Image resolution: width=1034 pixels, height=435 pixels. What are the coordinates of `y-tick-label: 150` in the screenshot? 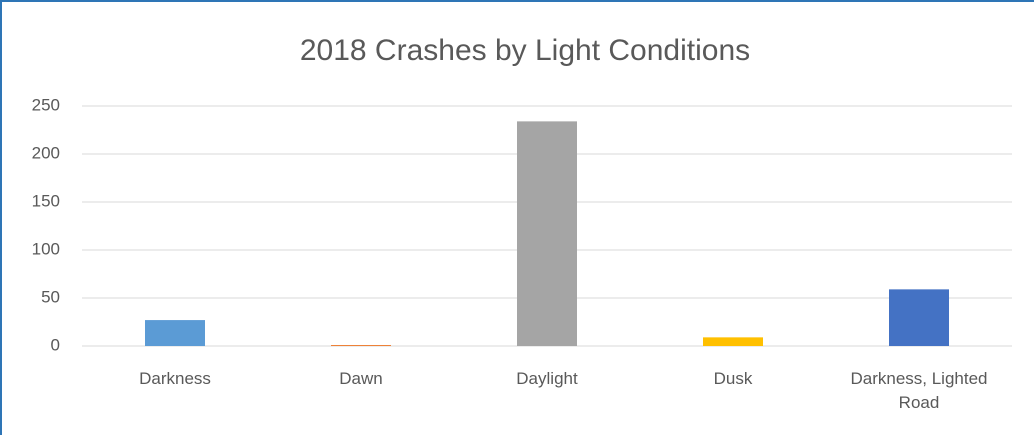 It's located at (46, 200).